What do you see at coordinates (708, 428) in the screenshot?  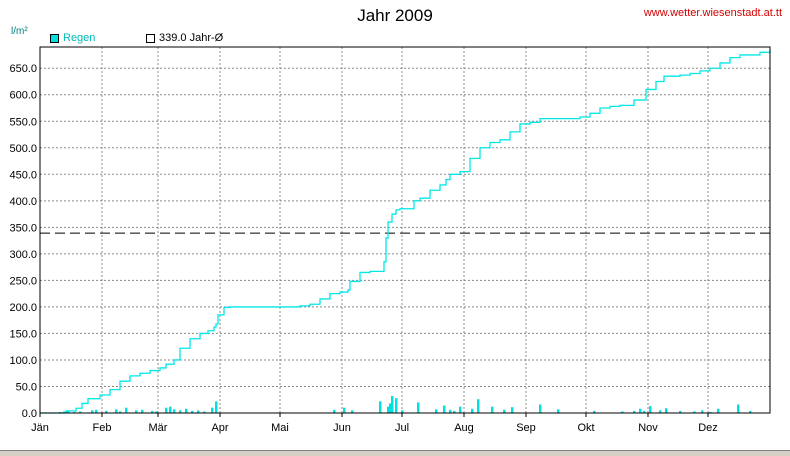 I see `x-tick-label: Dez` at bounding box center [708, 428].